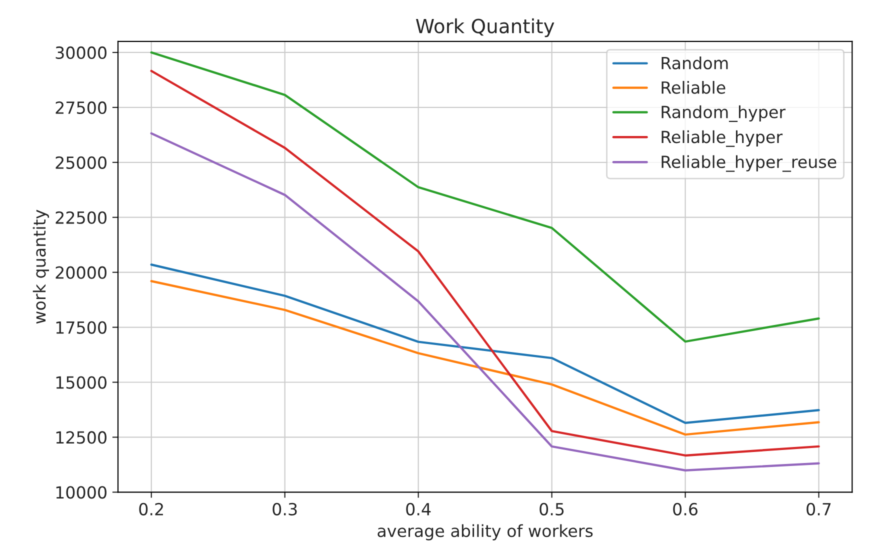 The image size is (874, 553). Describe the element at coordinates (694, 87) in the screenshot. I see `legend-label: Reliable` at that location.